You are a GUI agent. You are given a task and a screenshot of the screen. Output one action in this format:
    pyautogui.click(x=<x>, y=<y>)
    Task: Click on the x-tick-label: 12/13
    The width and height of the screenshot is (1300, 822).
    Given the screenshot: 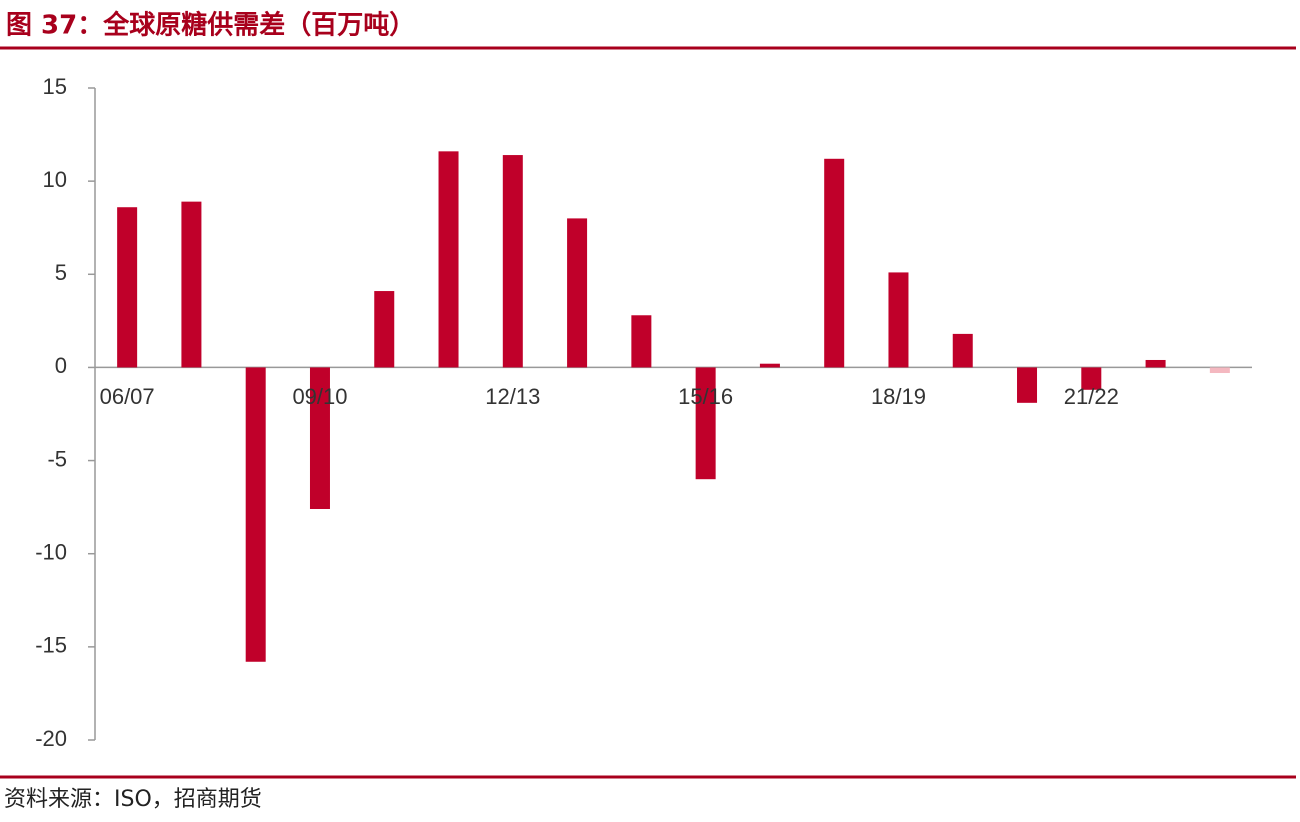 What is the action you would take?
    pyautogui.click(x=512, y=396)
    